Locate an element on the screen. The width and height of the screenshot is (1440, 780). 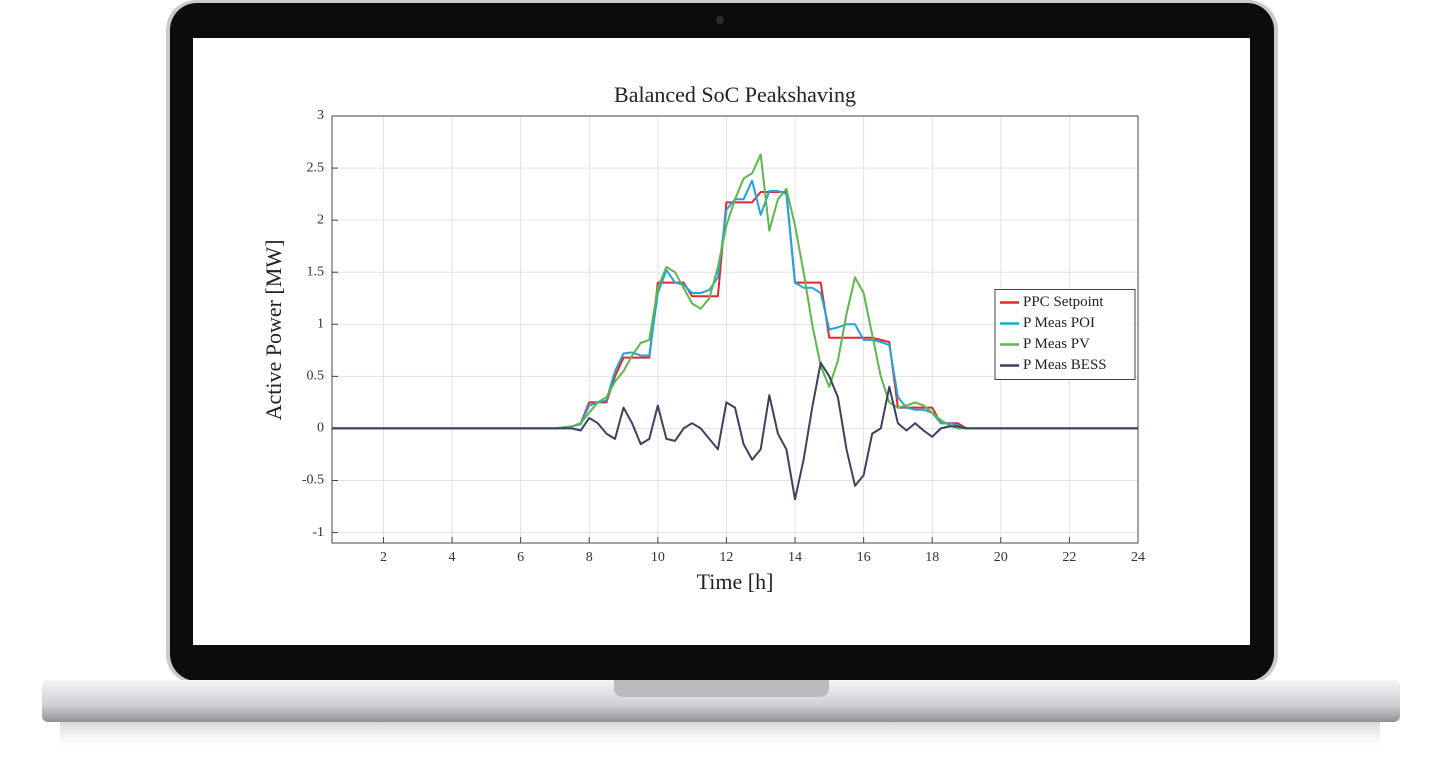
x-tick-label: 24 is located at coordinates (1138, 557).